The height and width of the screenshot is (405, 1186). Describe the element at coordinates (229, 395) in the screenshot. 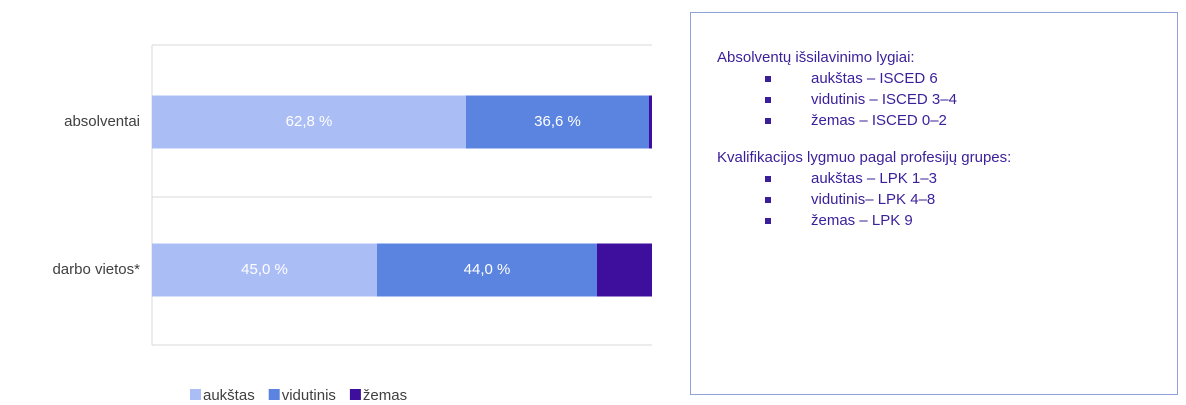

I see `legend-label: aukštas` at that location.